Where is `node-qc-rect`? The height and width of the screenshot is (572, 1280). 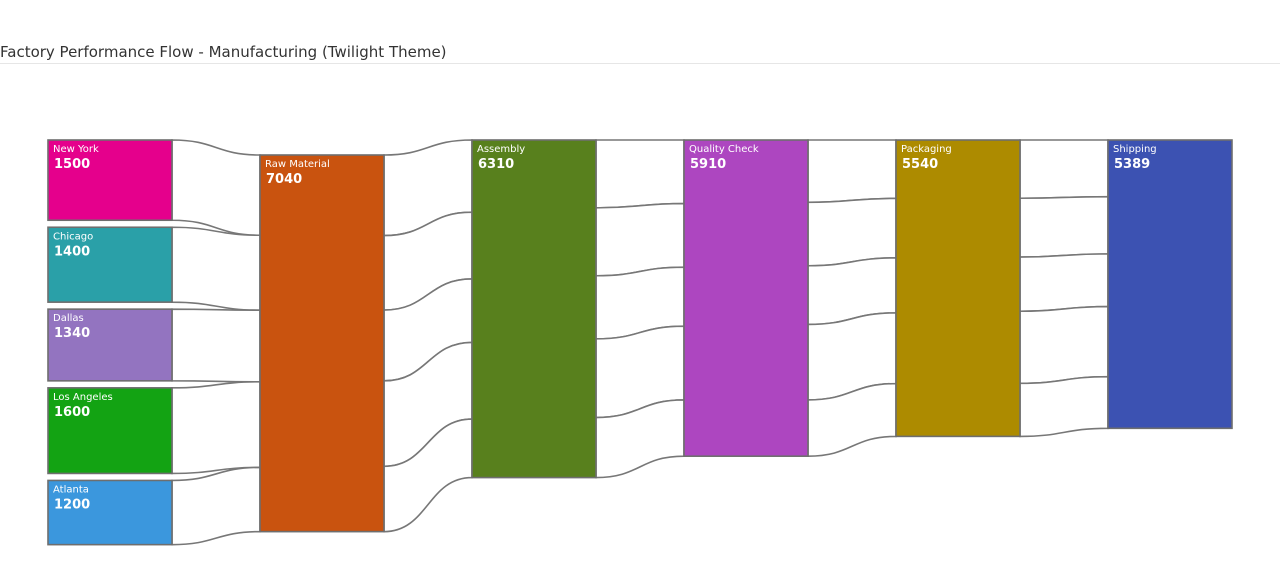 node-qc-rect is located at coordinates (746, 298).